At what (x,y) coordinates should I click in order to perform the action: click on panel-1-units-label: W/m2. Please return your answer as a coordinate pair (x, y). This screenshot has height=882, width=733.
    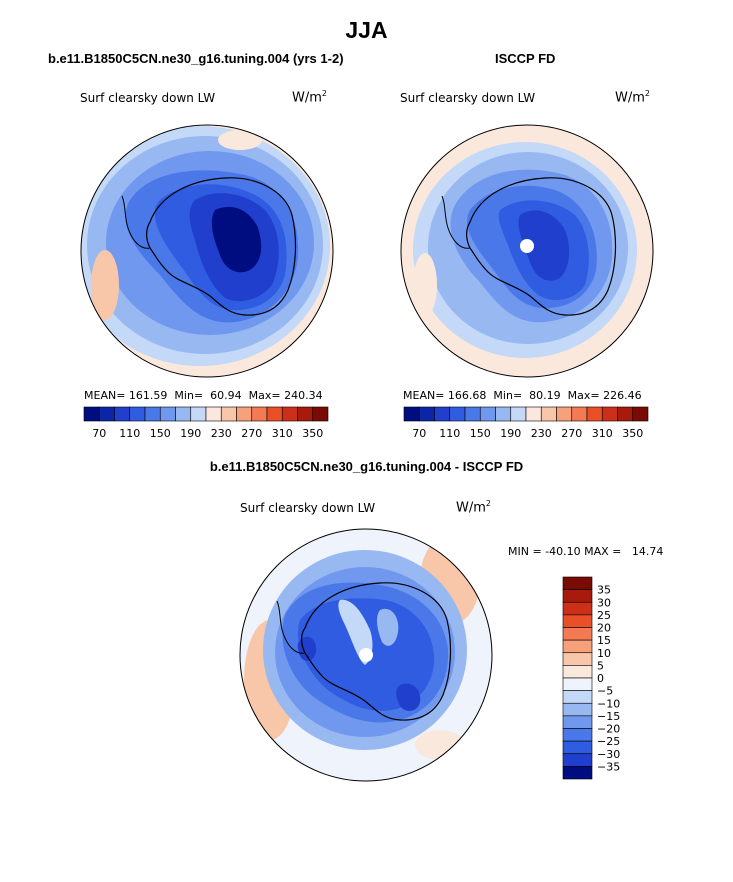
    Looking at the image, I should click on (309, 97).